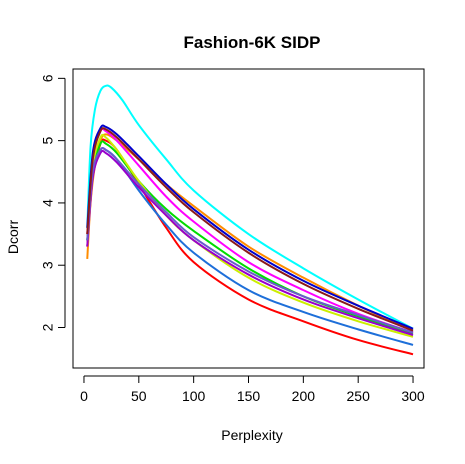  What do you see at coordinates (139, 396) in the screenshot?
I see `x-tick-label: 50` at bounding box center [139, 396].